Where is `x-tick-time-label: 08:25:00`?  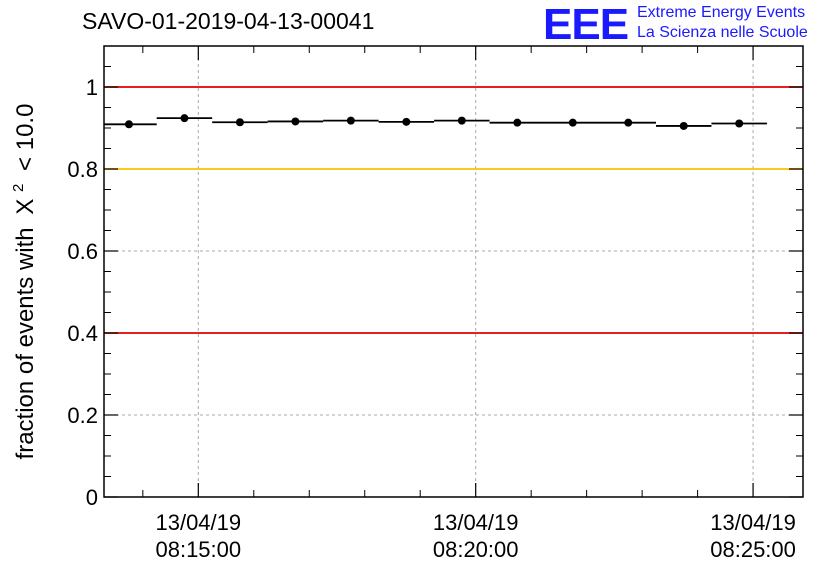 x-tick-time-label: 08:25:00 is located at coordinates (753, 549).